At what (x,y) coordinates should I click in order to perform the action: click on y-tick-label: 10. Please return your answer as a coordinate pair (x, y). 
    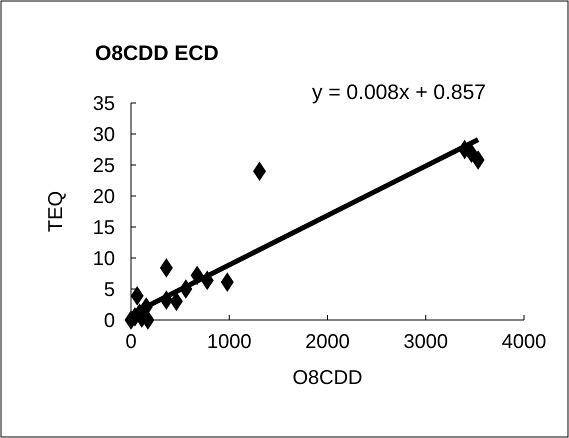
    Looking at the image, I should click on (103, 259).